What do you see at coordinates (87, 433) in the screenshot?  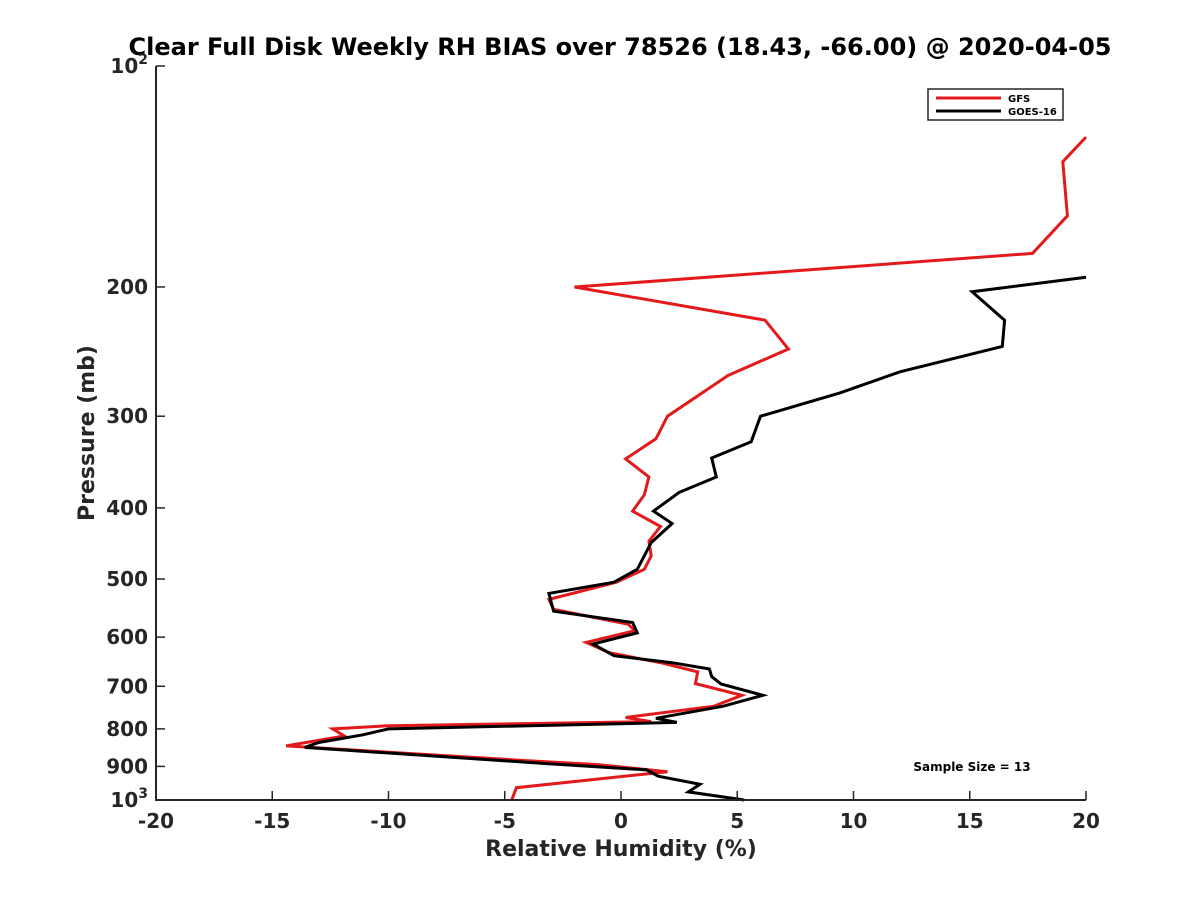 I see `y-axis-label: Pressure (mb)` at bounding box center [87, 433].